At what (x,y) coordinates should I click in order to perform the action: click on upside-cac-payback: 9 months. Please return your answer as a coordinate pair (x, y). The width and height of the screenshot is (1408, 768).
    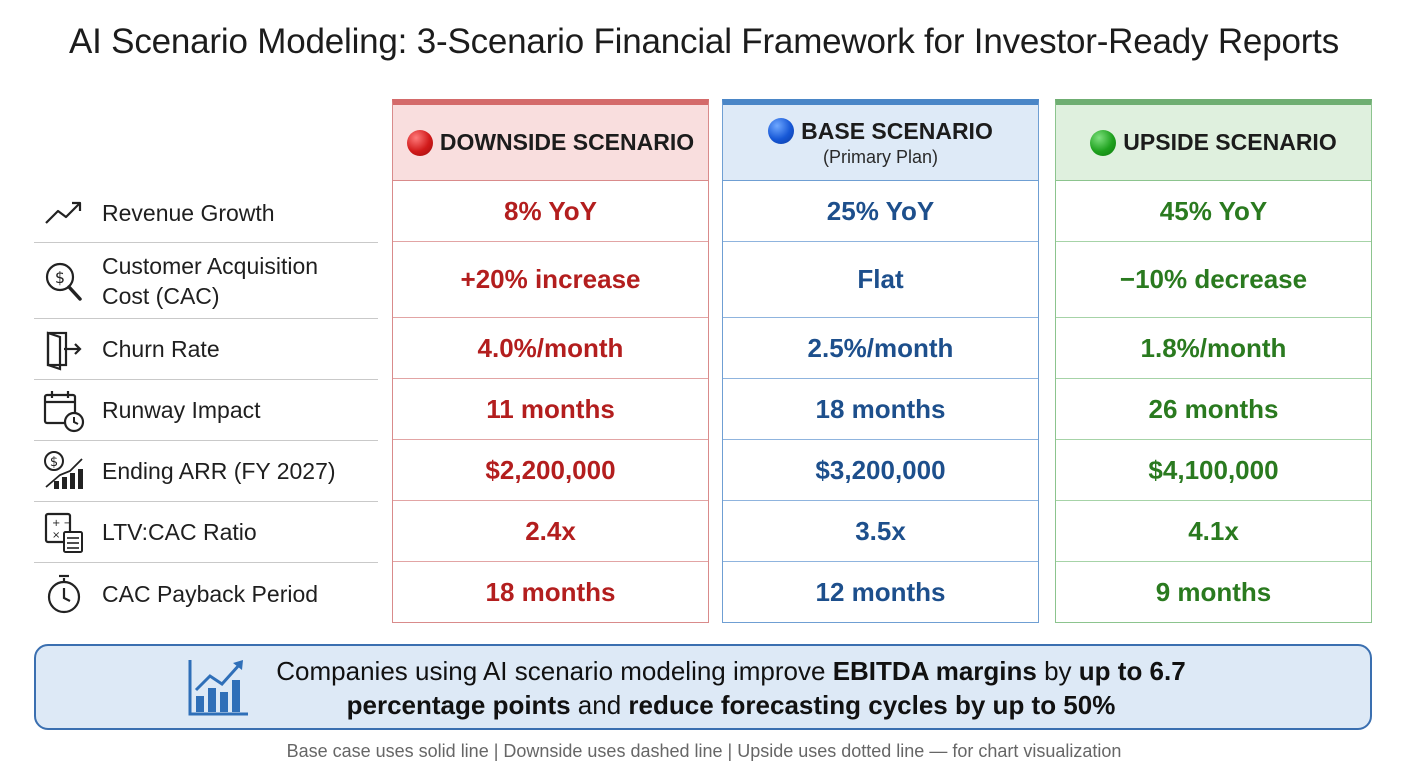
    Looking at the image, I should click on (1213, 591).